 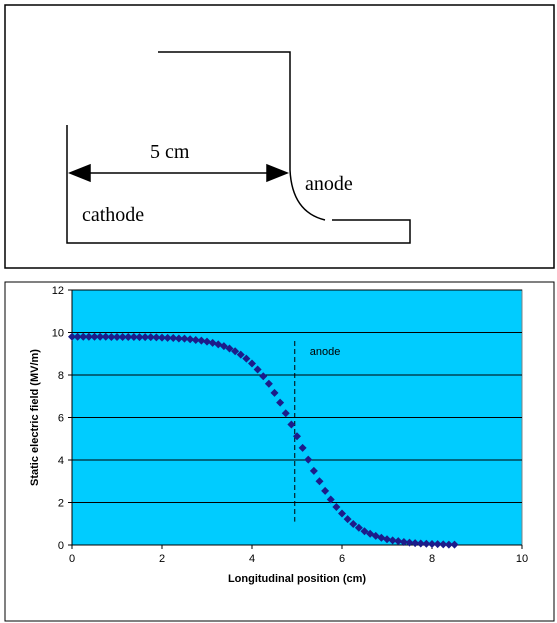 I want to click on cathode-label: cathode, so click(x=113, y=215).